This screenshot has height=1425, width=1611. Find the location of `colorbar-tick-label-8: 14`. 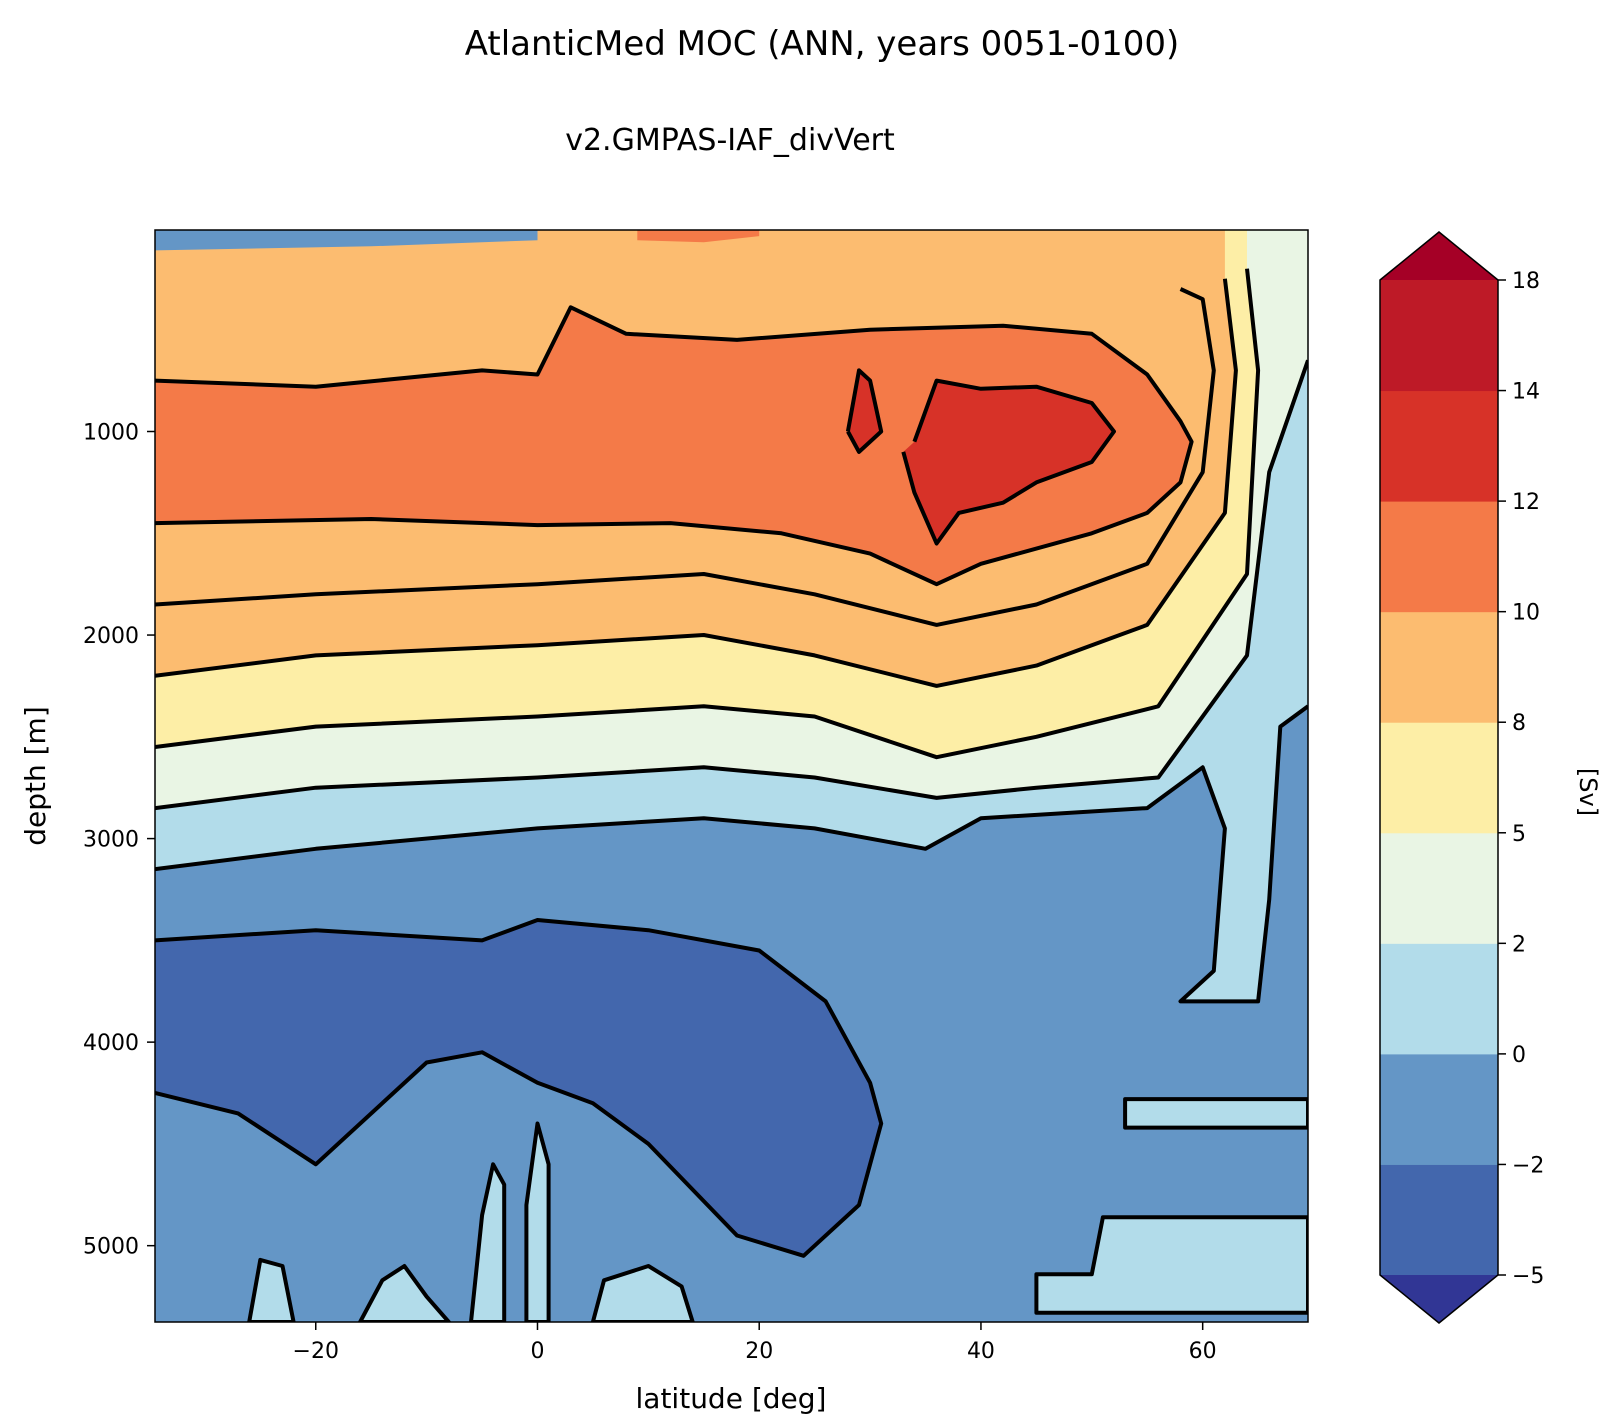

colorbar-tick-label-8: 14 is located at coordinates (1526, 392).